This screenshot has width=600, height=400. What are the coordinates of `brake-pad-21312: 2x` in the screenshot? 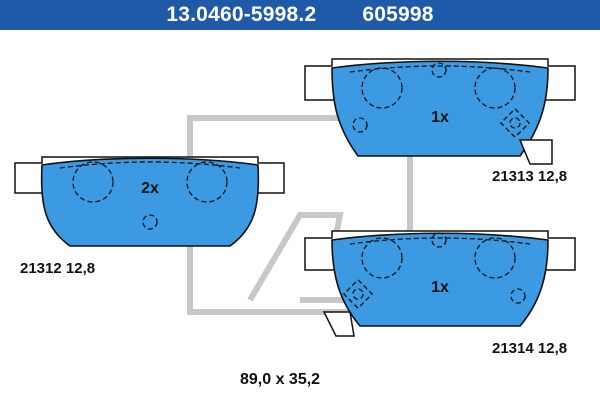 It's located at (149, 201).